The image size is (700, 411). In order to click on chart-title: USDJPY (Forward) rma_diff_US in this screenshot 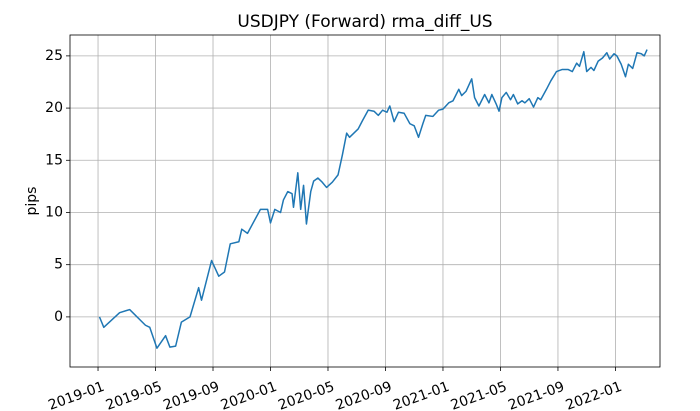, I will do `click(364, 22)`.